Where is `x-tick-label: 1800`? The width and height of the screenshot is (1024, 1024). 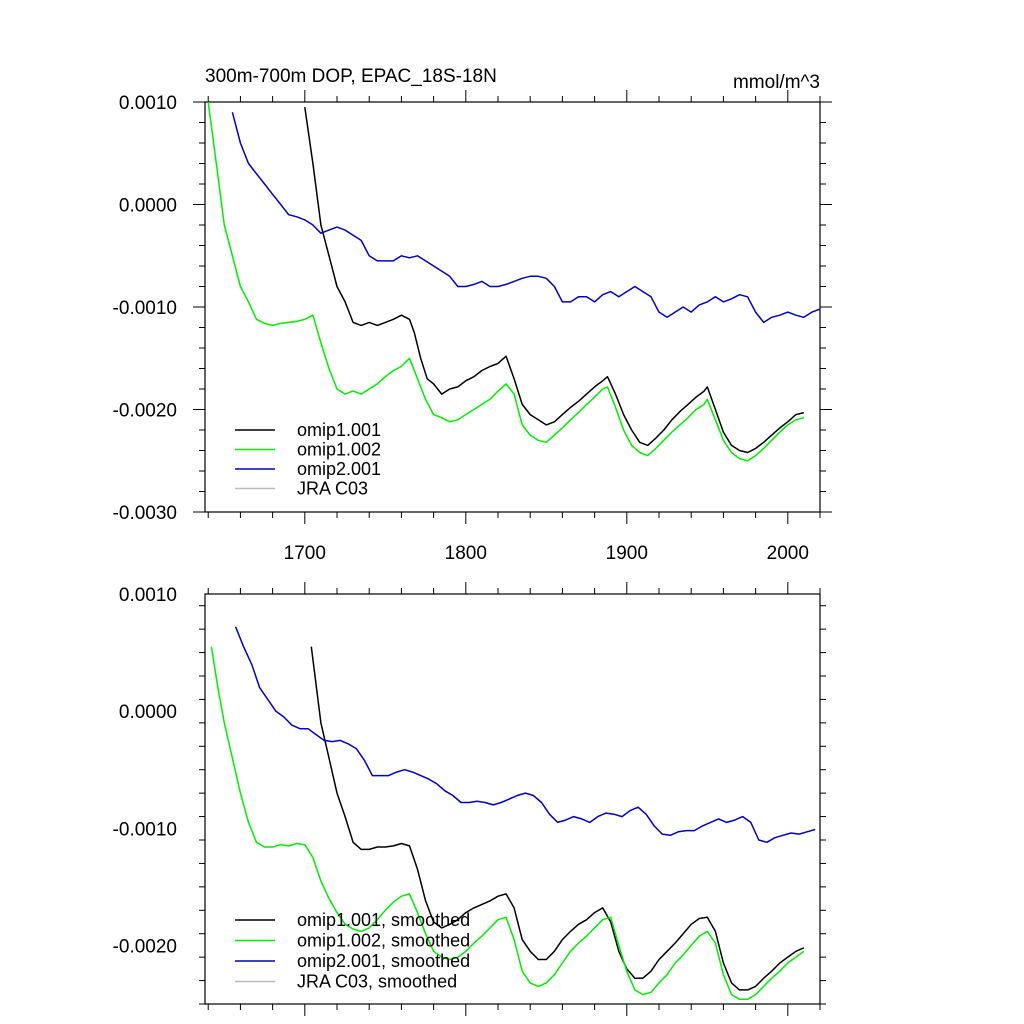 x-tick-label: 1800 is located at coordinates (466, 553).